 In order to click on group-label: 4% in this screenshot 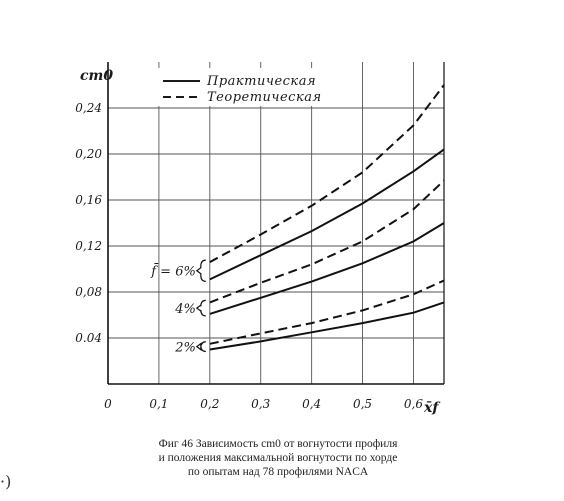, I will do `click(185, 309)`.